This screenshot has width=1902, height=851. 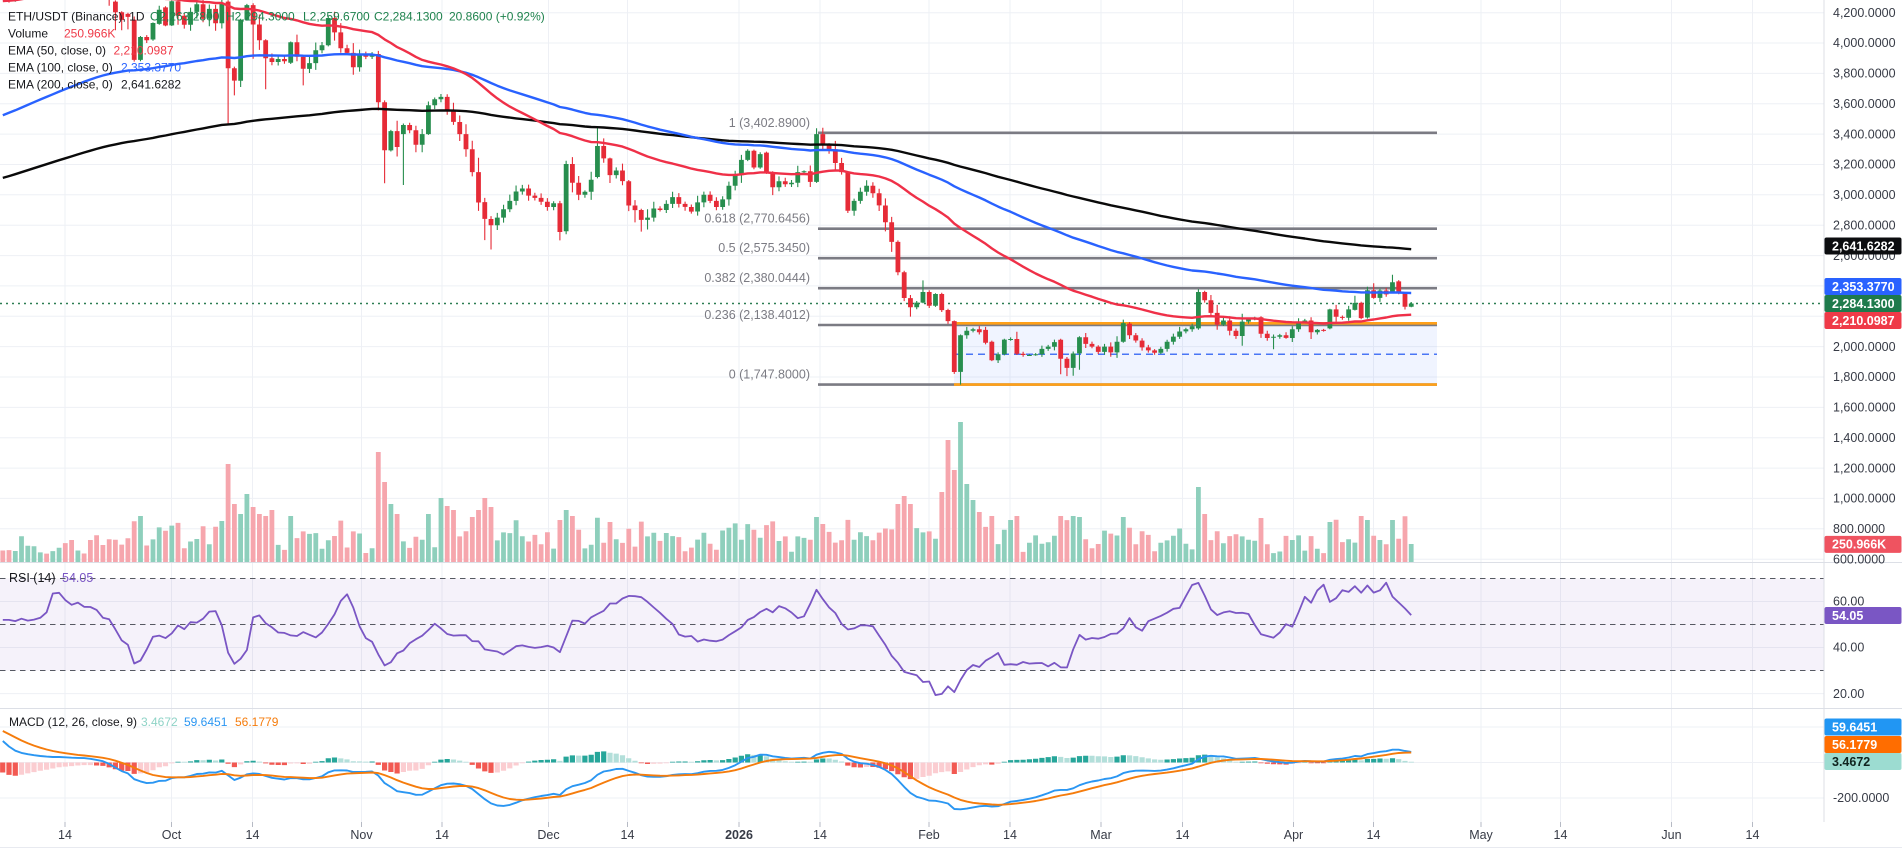 I want to click on svg-text: 0.236 (2,138.4012), so click(x=757, y=315).